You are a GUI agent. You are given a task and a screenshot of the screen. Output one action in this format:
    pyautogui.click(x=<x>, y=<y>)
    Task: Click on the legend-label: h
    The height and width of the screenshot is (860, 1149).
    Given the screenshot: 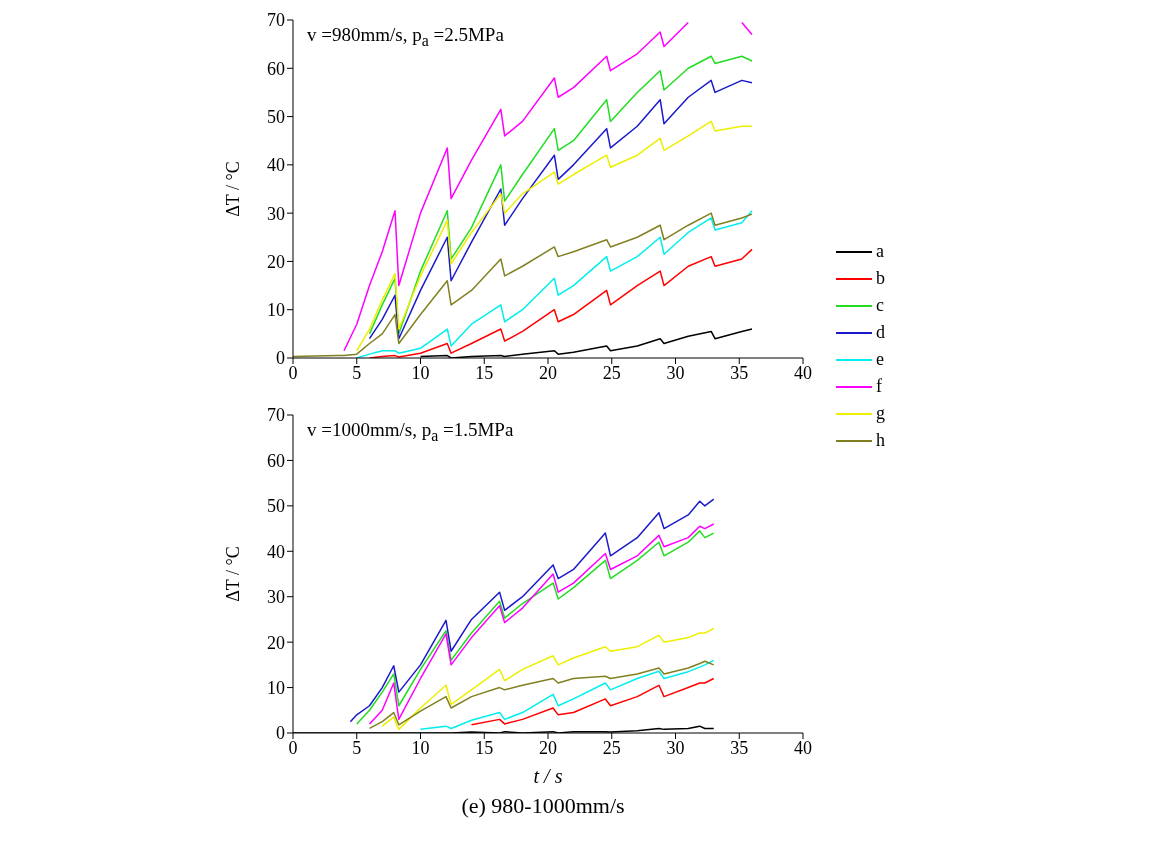 What is the action you would take?
    pyautogui.click(x=880, y=440)
    